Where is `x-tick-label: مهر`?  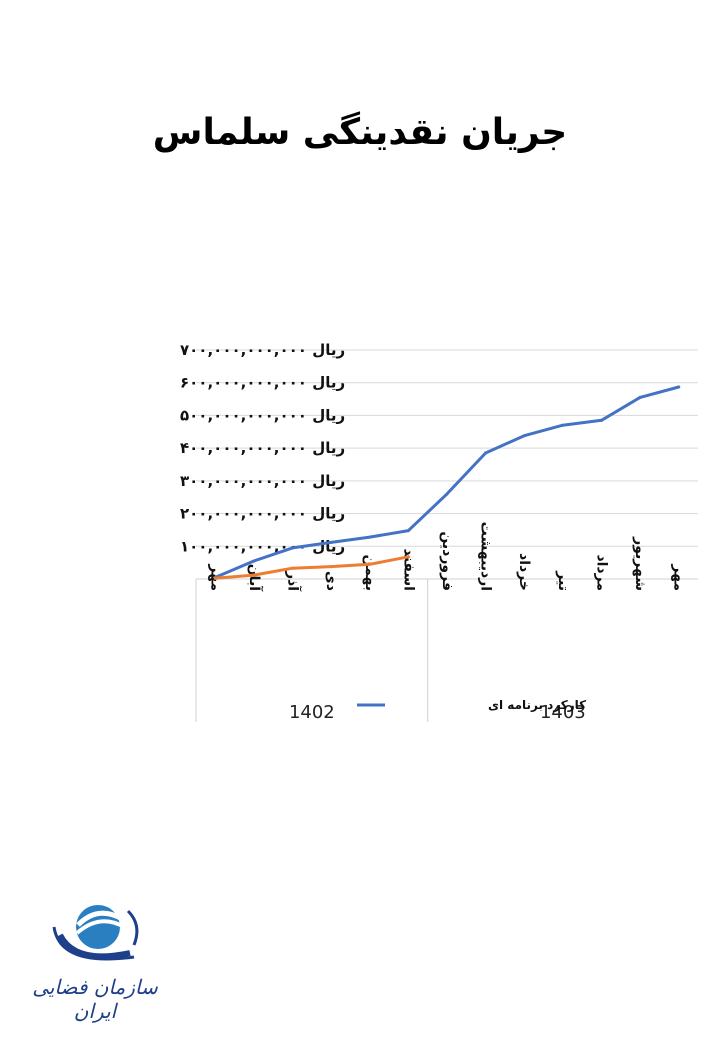 x-tick-label: مهر is located at coordinates (679, 577).